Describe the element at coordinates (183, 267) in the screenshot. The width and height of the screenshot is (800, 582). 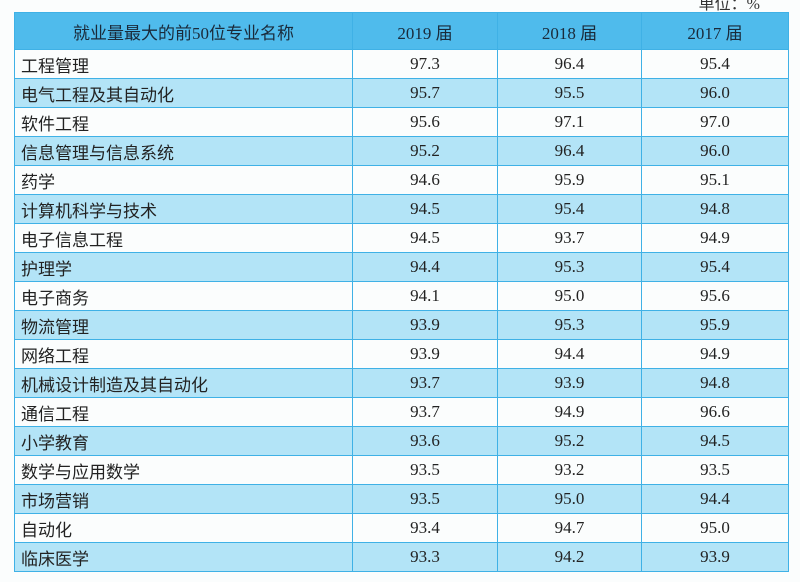
I see `major-name: 护理学` at that location.